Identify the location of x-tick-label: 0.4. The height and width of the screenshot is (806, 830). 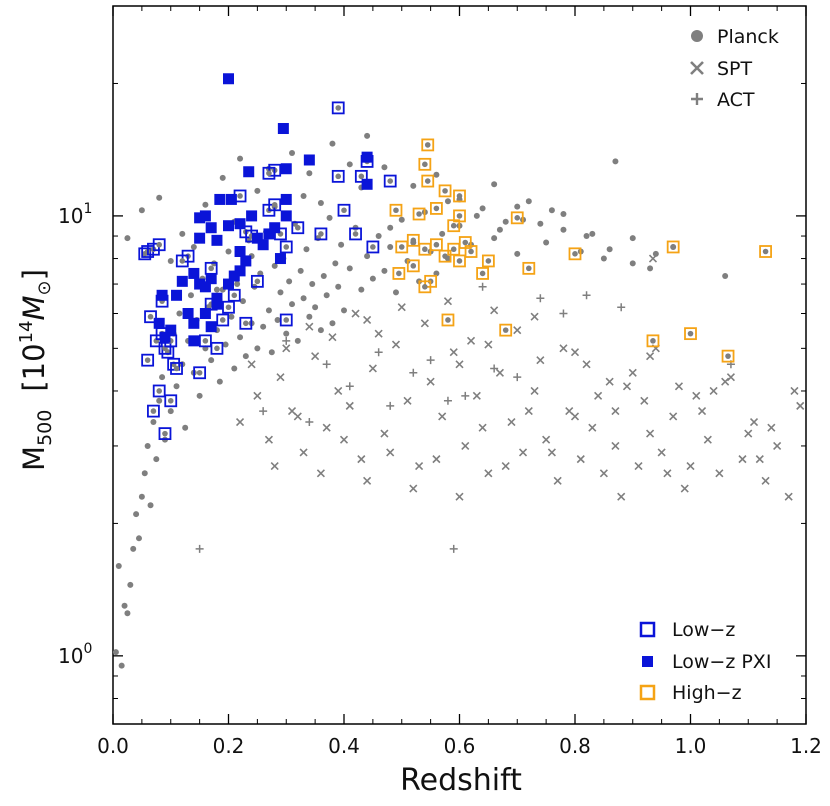
(344, 746).